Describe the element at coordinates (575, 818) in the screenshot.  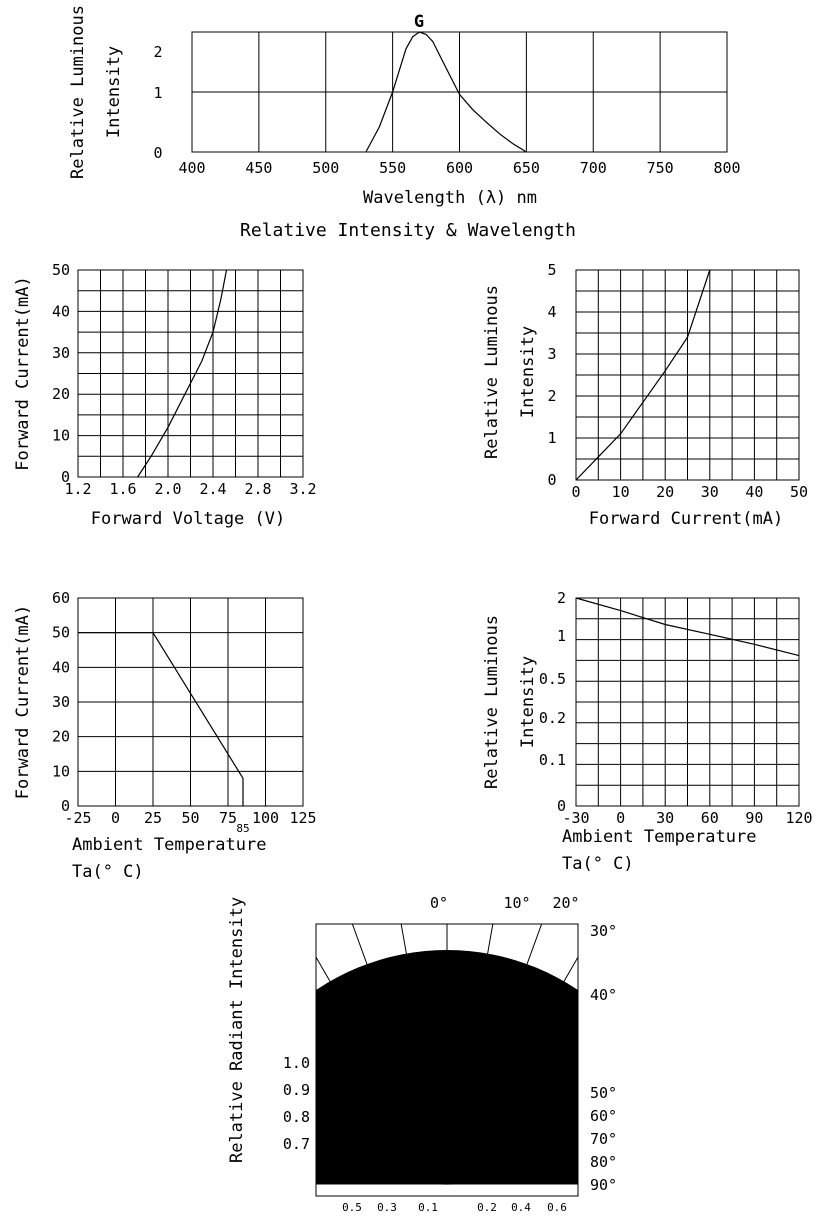
I see `temp-lum-x-tick: -30` at that location.